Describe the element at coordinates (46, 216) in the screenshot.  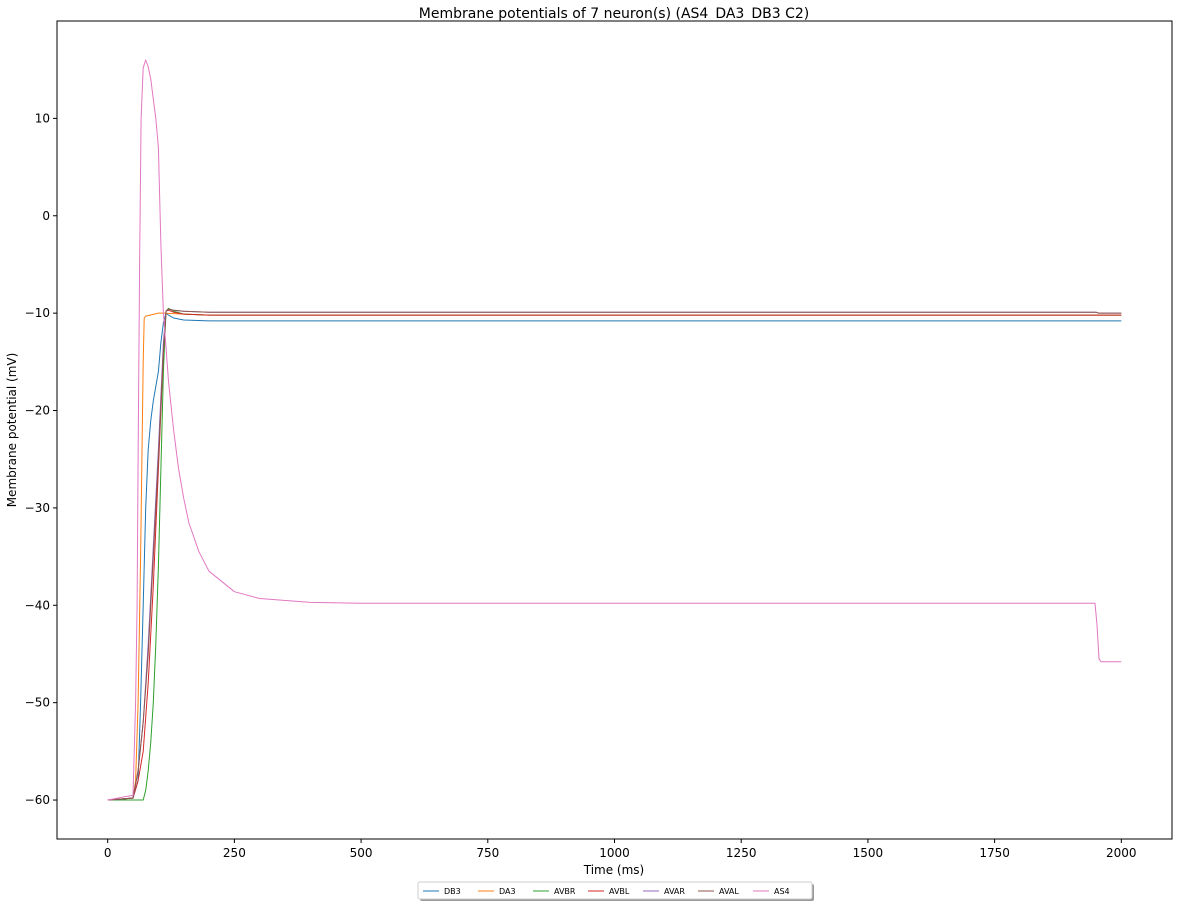
I see `y-tick-label: 0` at that location.